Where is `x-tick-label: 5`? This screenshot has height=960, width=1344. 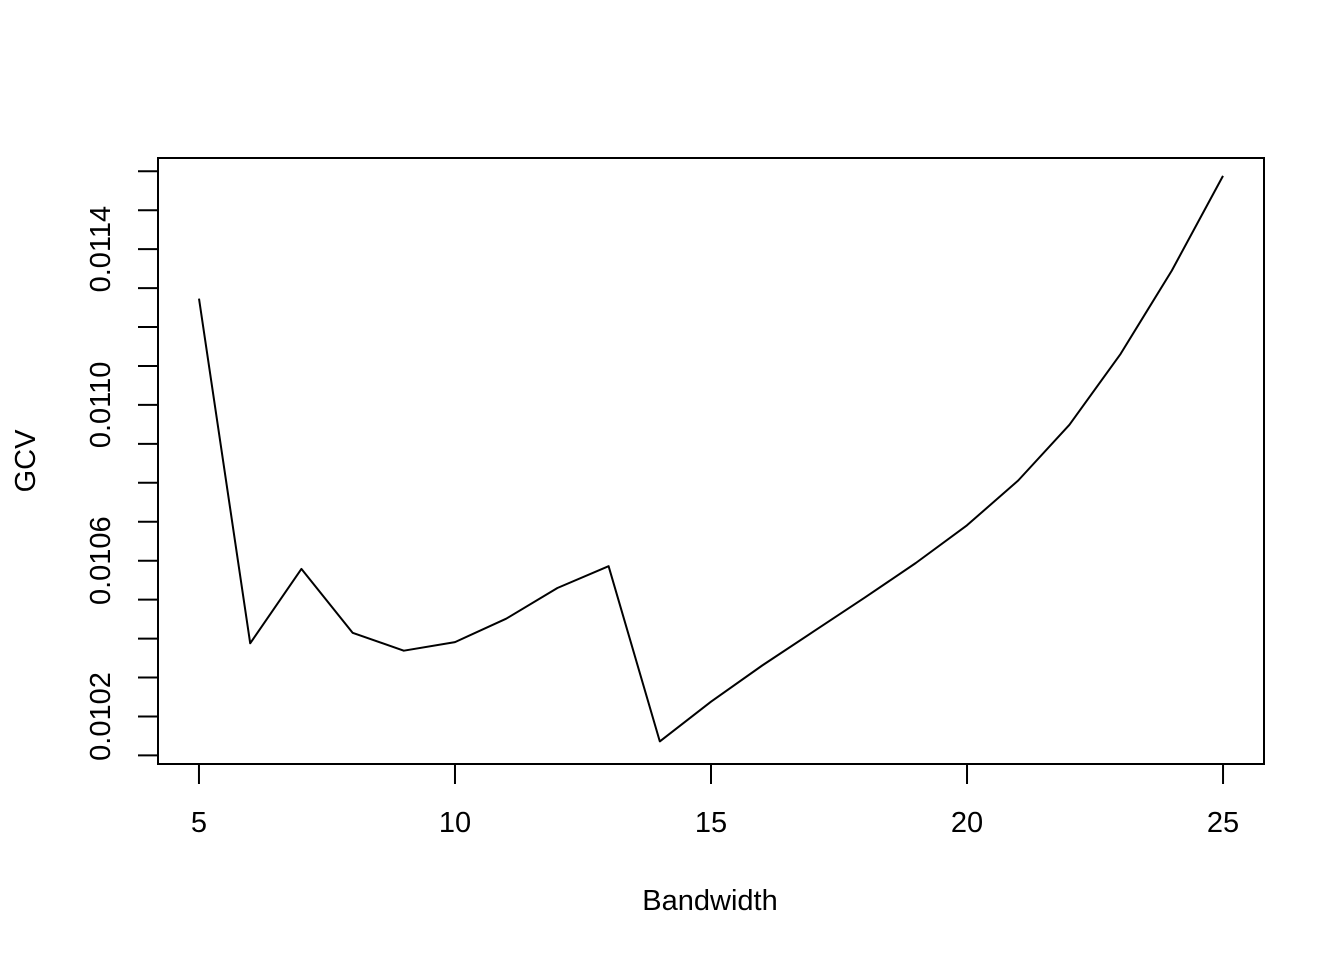
x-tick-label: 5 is located at coordinates (199, 823).